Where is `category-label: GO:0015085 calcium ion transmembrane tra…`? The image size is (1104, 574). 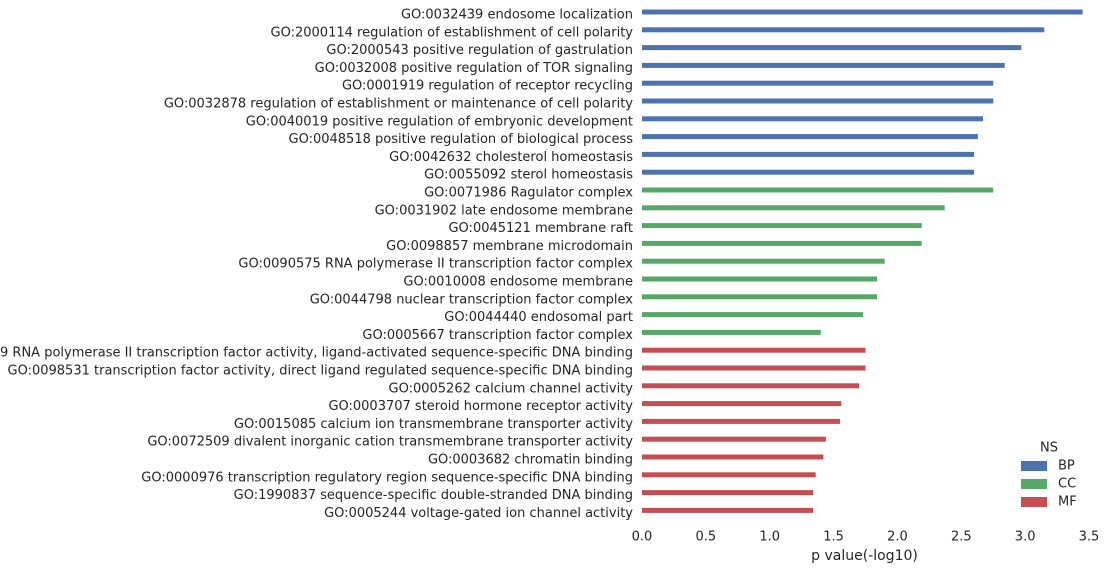
category-label: GO:0015085 calcium ion transmembrane tra… is located at coordinates (433, 424).